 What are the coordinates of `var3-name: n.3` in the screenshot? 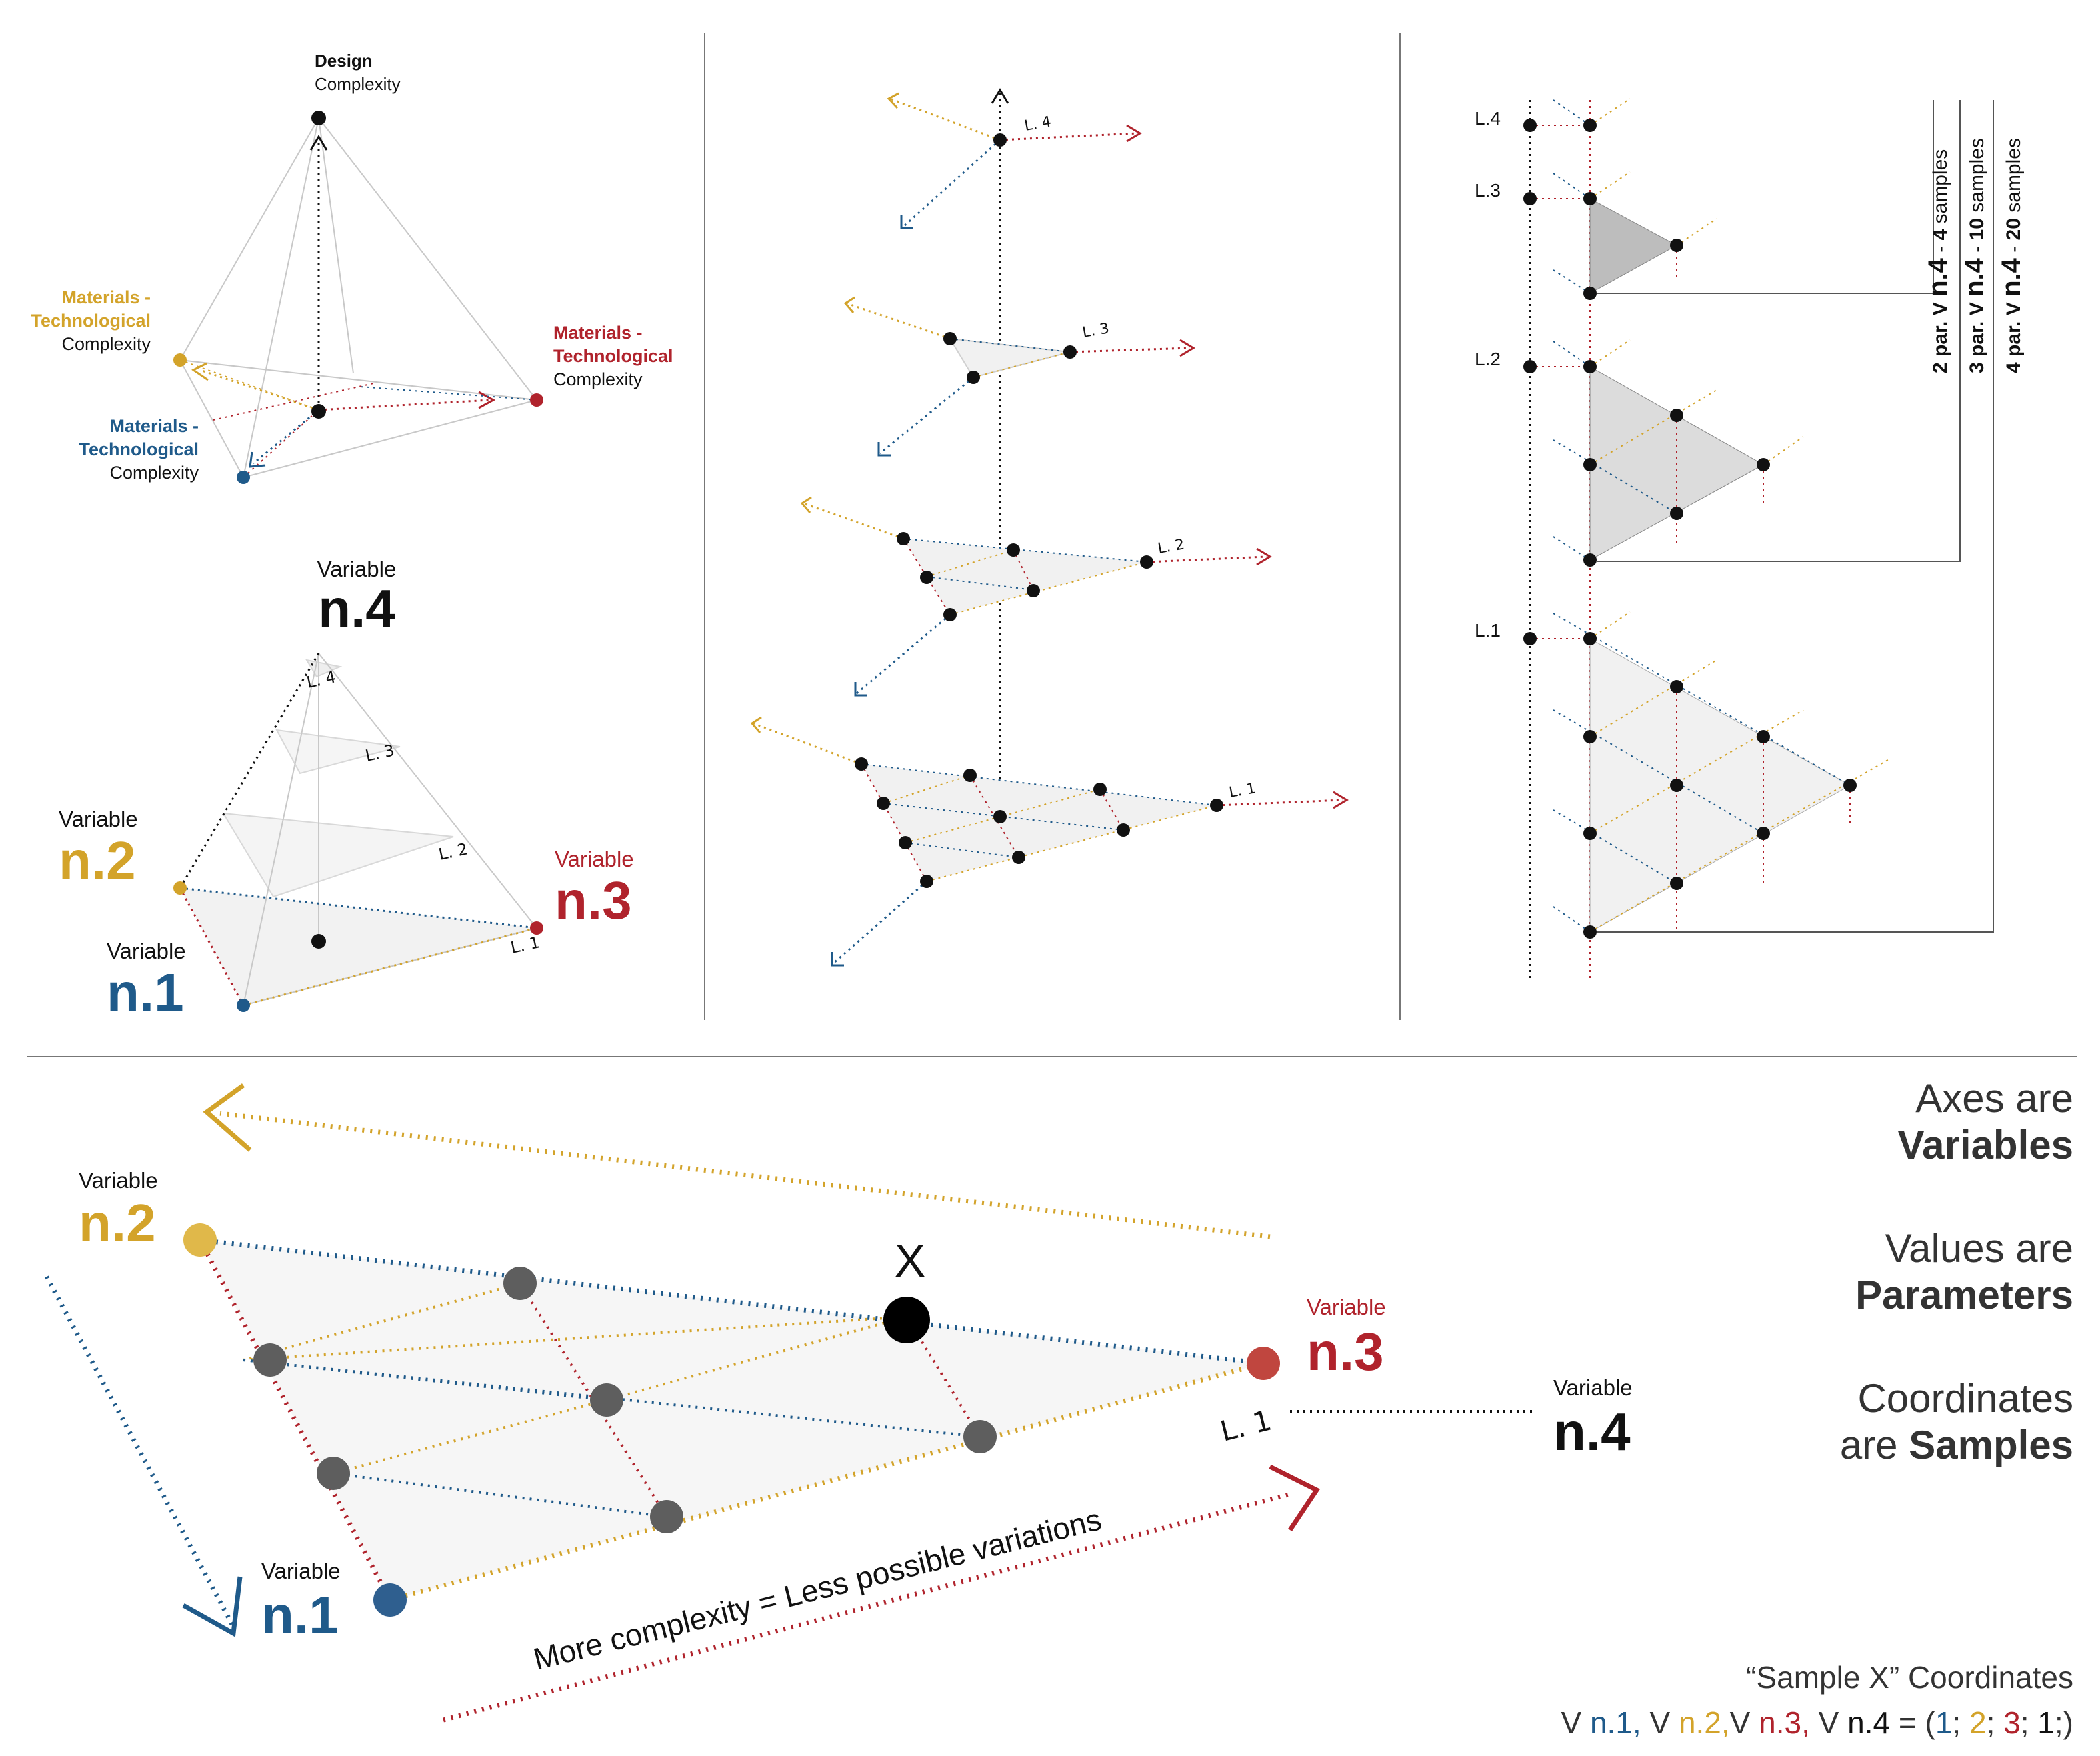 It's located at (593, 900).